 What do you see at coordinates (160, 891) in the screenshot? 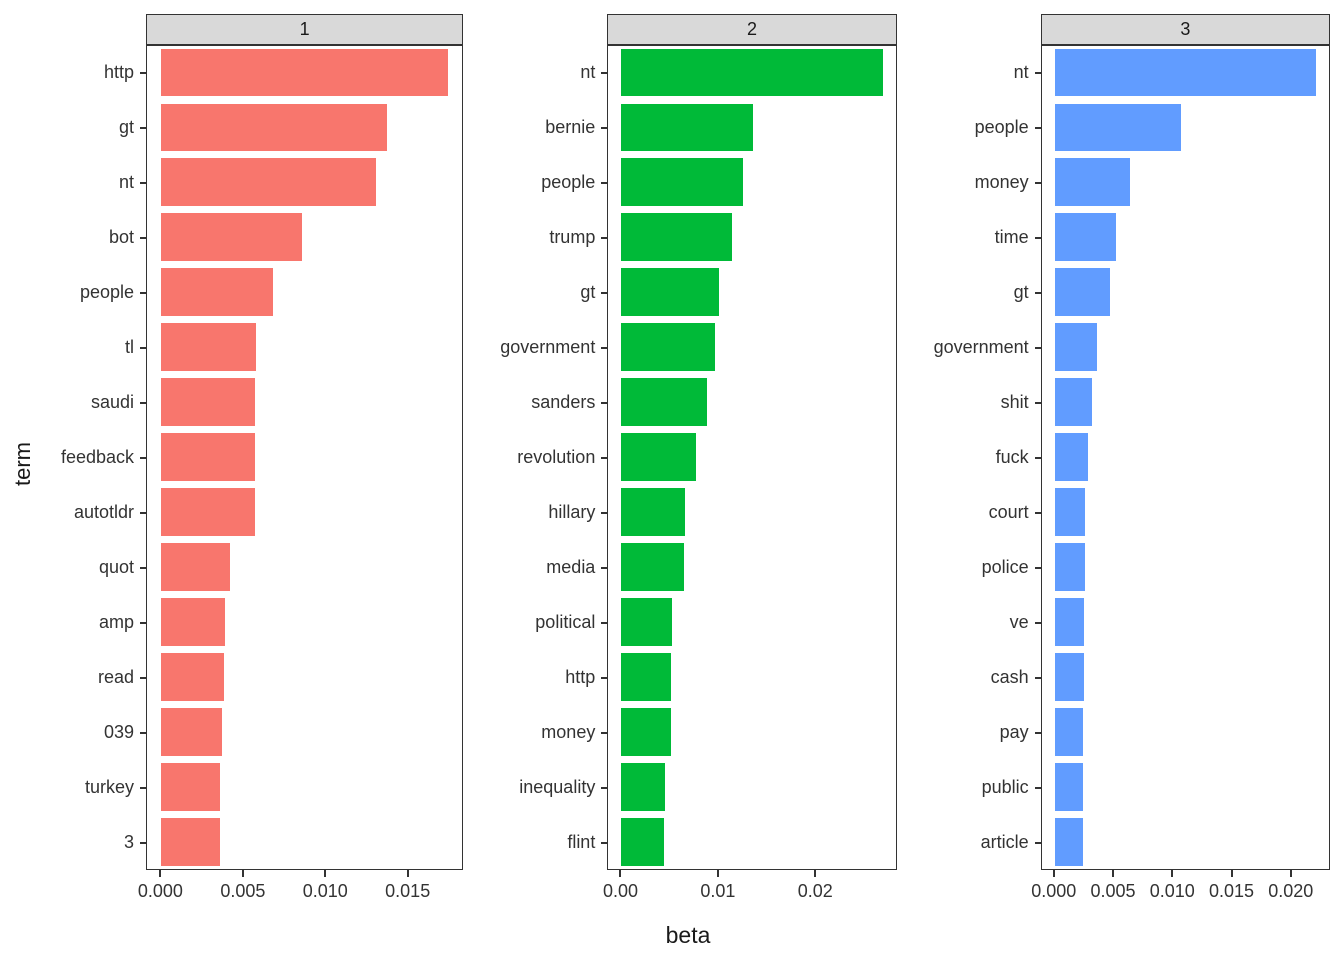
I see `x-tick-label: 0.000` at bounding box center [160, 891].